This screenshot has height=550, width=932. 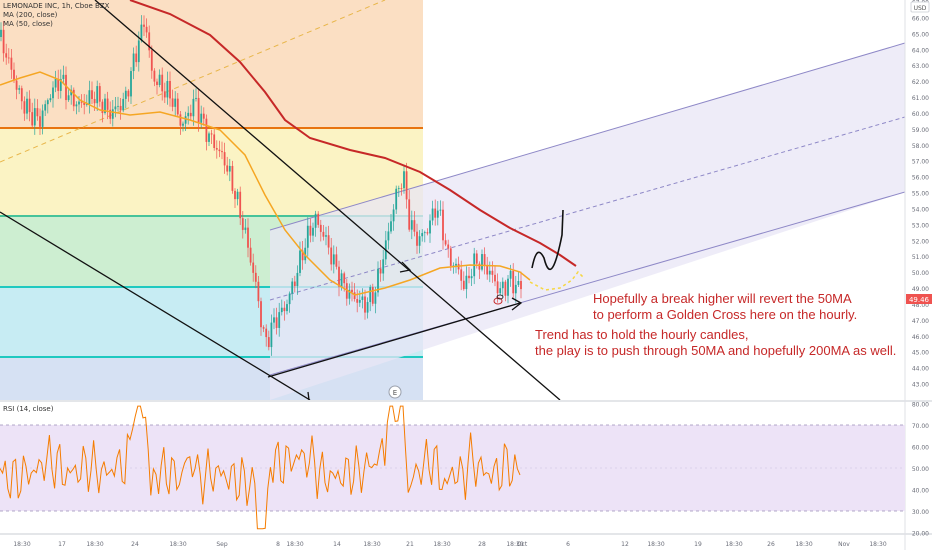 What do you see at coordinates (547, 240) in the screenshot?
I see `projection-scribble` at bounding box center [547, 240].